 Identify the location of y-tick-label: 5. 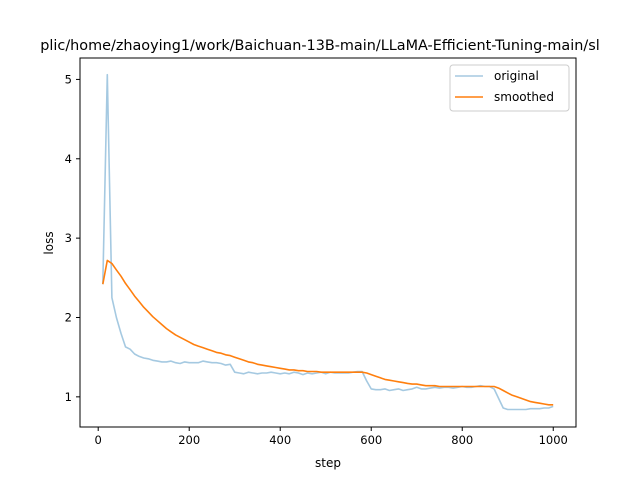
(68, 79).